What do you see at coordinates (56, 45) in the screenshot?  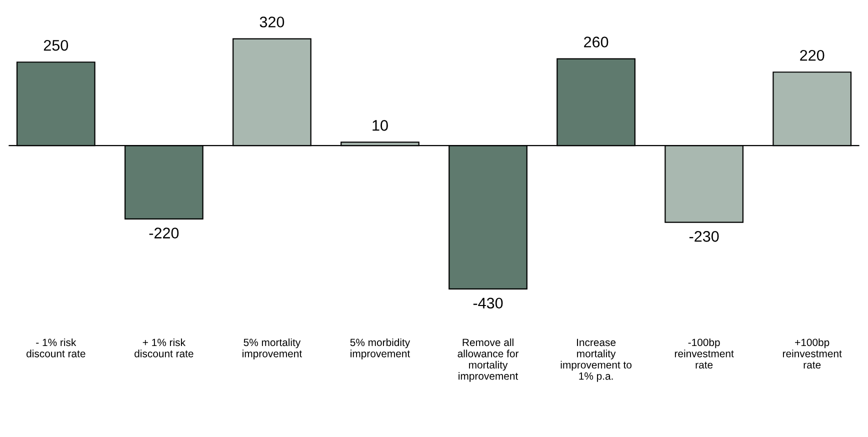 I see `data-label: 250` at bounding box center [56, 45].